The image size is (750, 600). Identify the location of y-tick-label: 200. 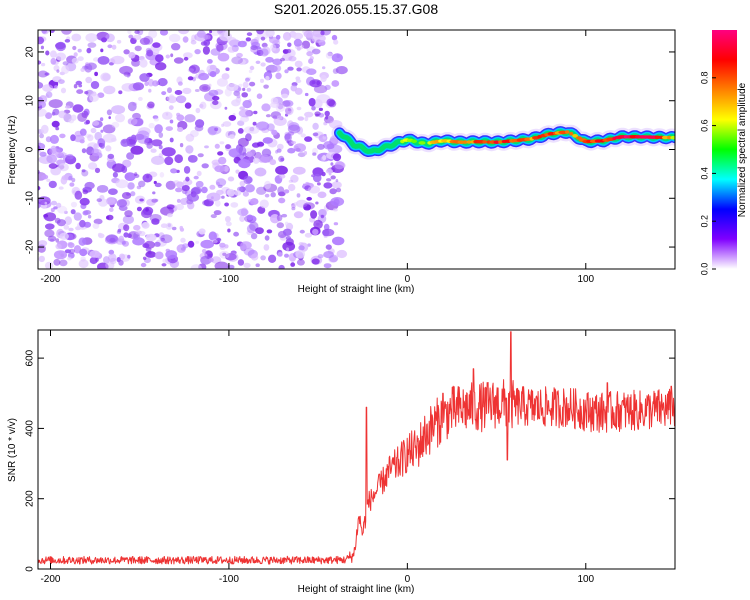
(30, 498).